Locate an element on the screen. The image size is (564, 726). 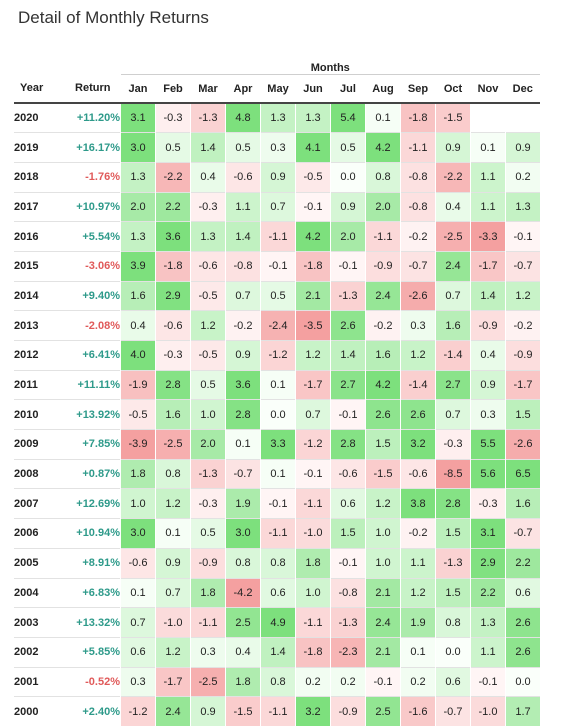
monthly-return-cell: 3.9 is located at coordinates (138, 266).